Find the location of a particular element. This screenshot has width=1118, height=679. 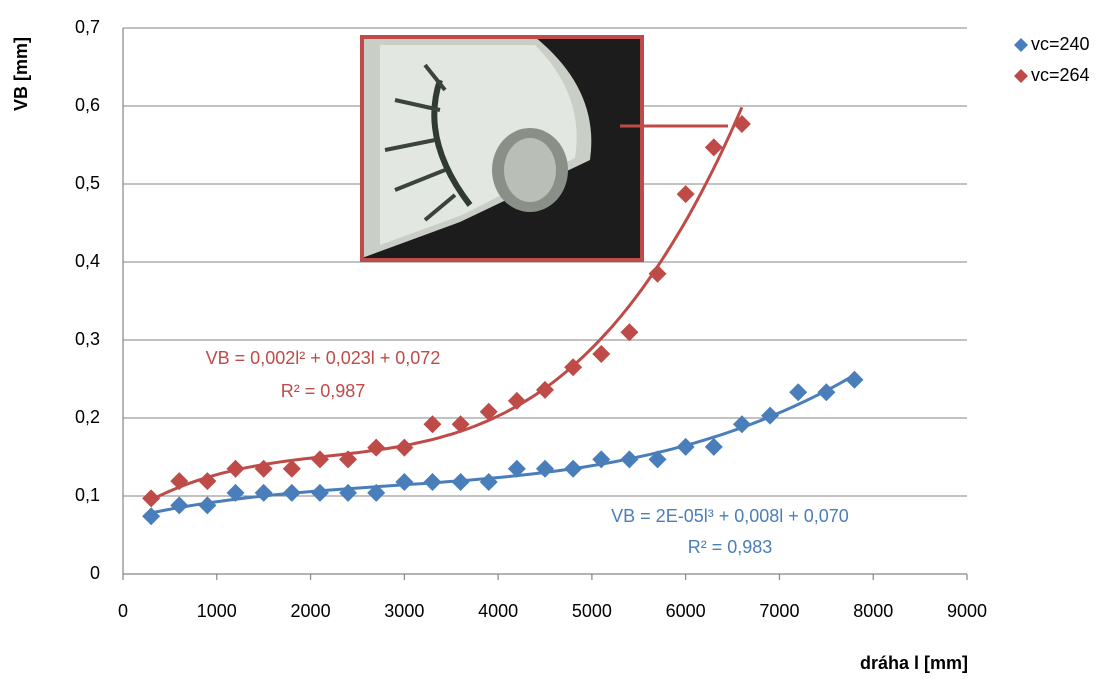

x-tick-label: 9000 is located at coordinates (967, 611).